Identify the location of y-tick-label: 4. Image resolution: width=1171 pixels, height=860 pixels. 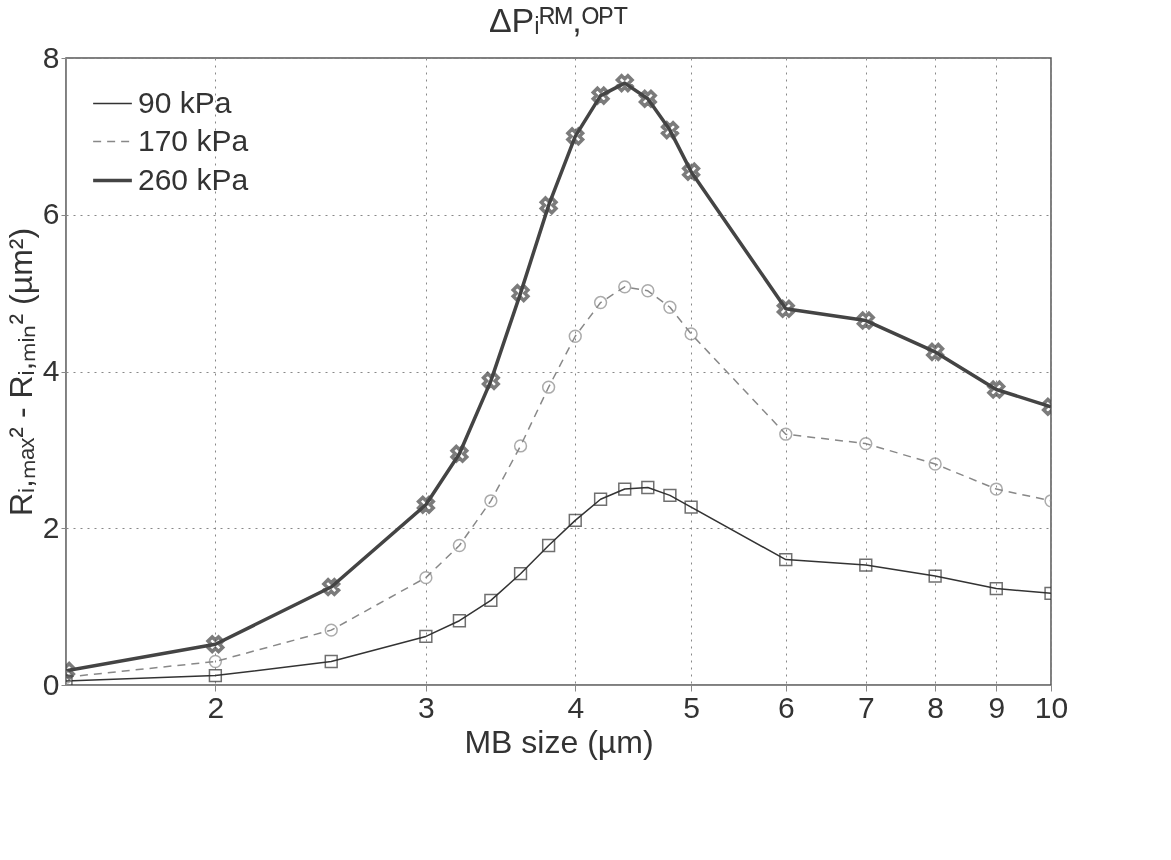
(51, 370).